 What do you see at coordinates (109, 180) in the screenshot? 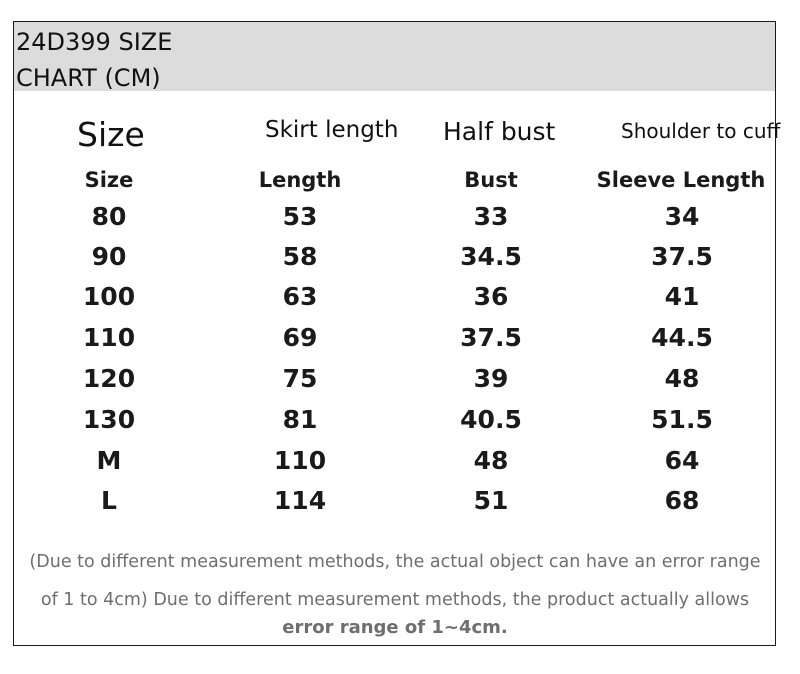
I see `column-header-size: Size` at bounding box center [109, 180].